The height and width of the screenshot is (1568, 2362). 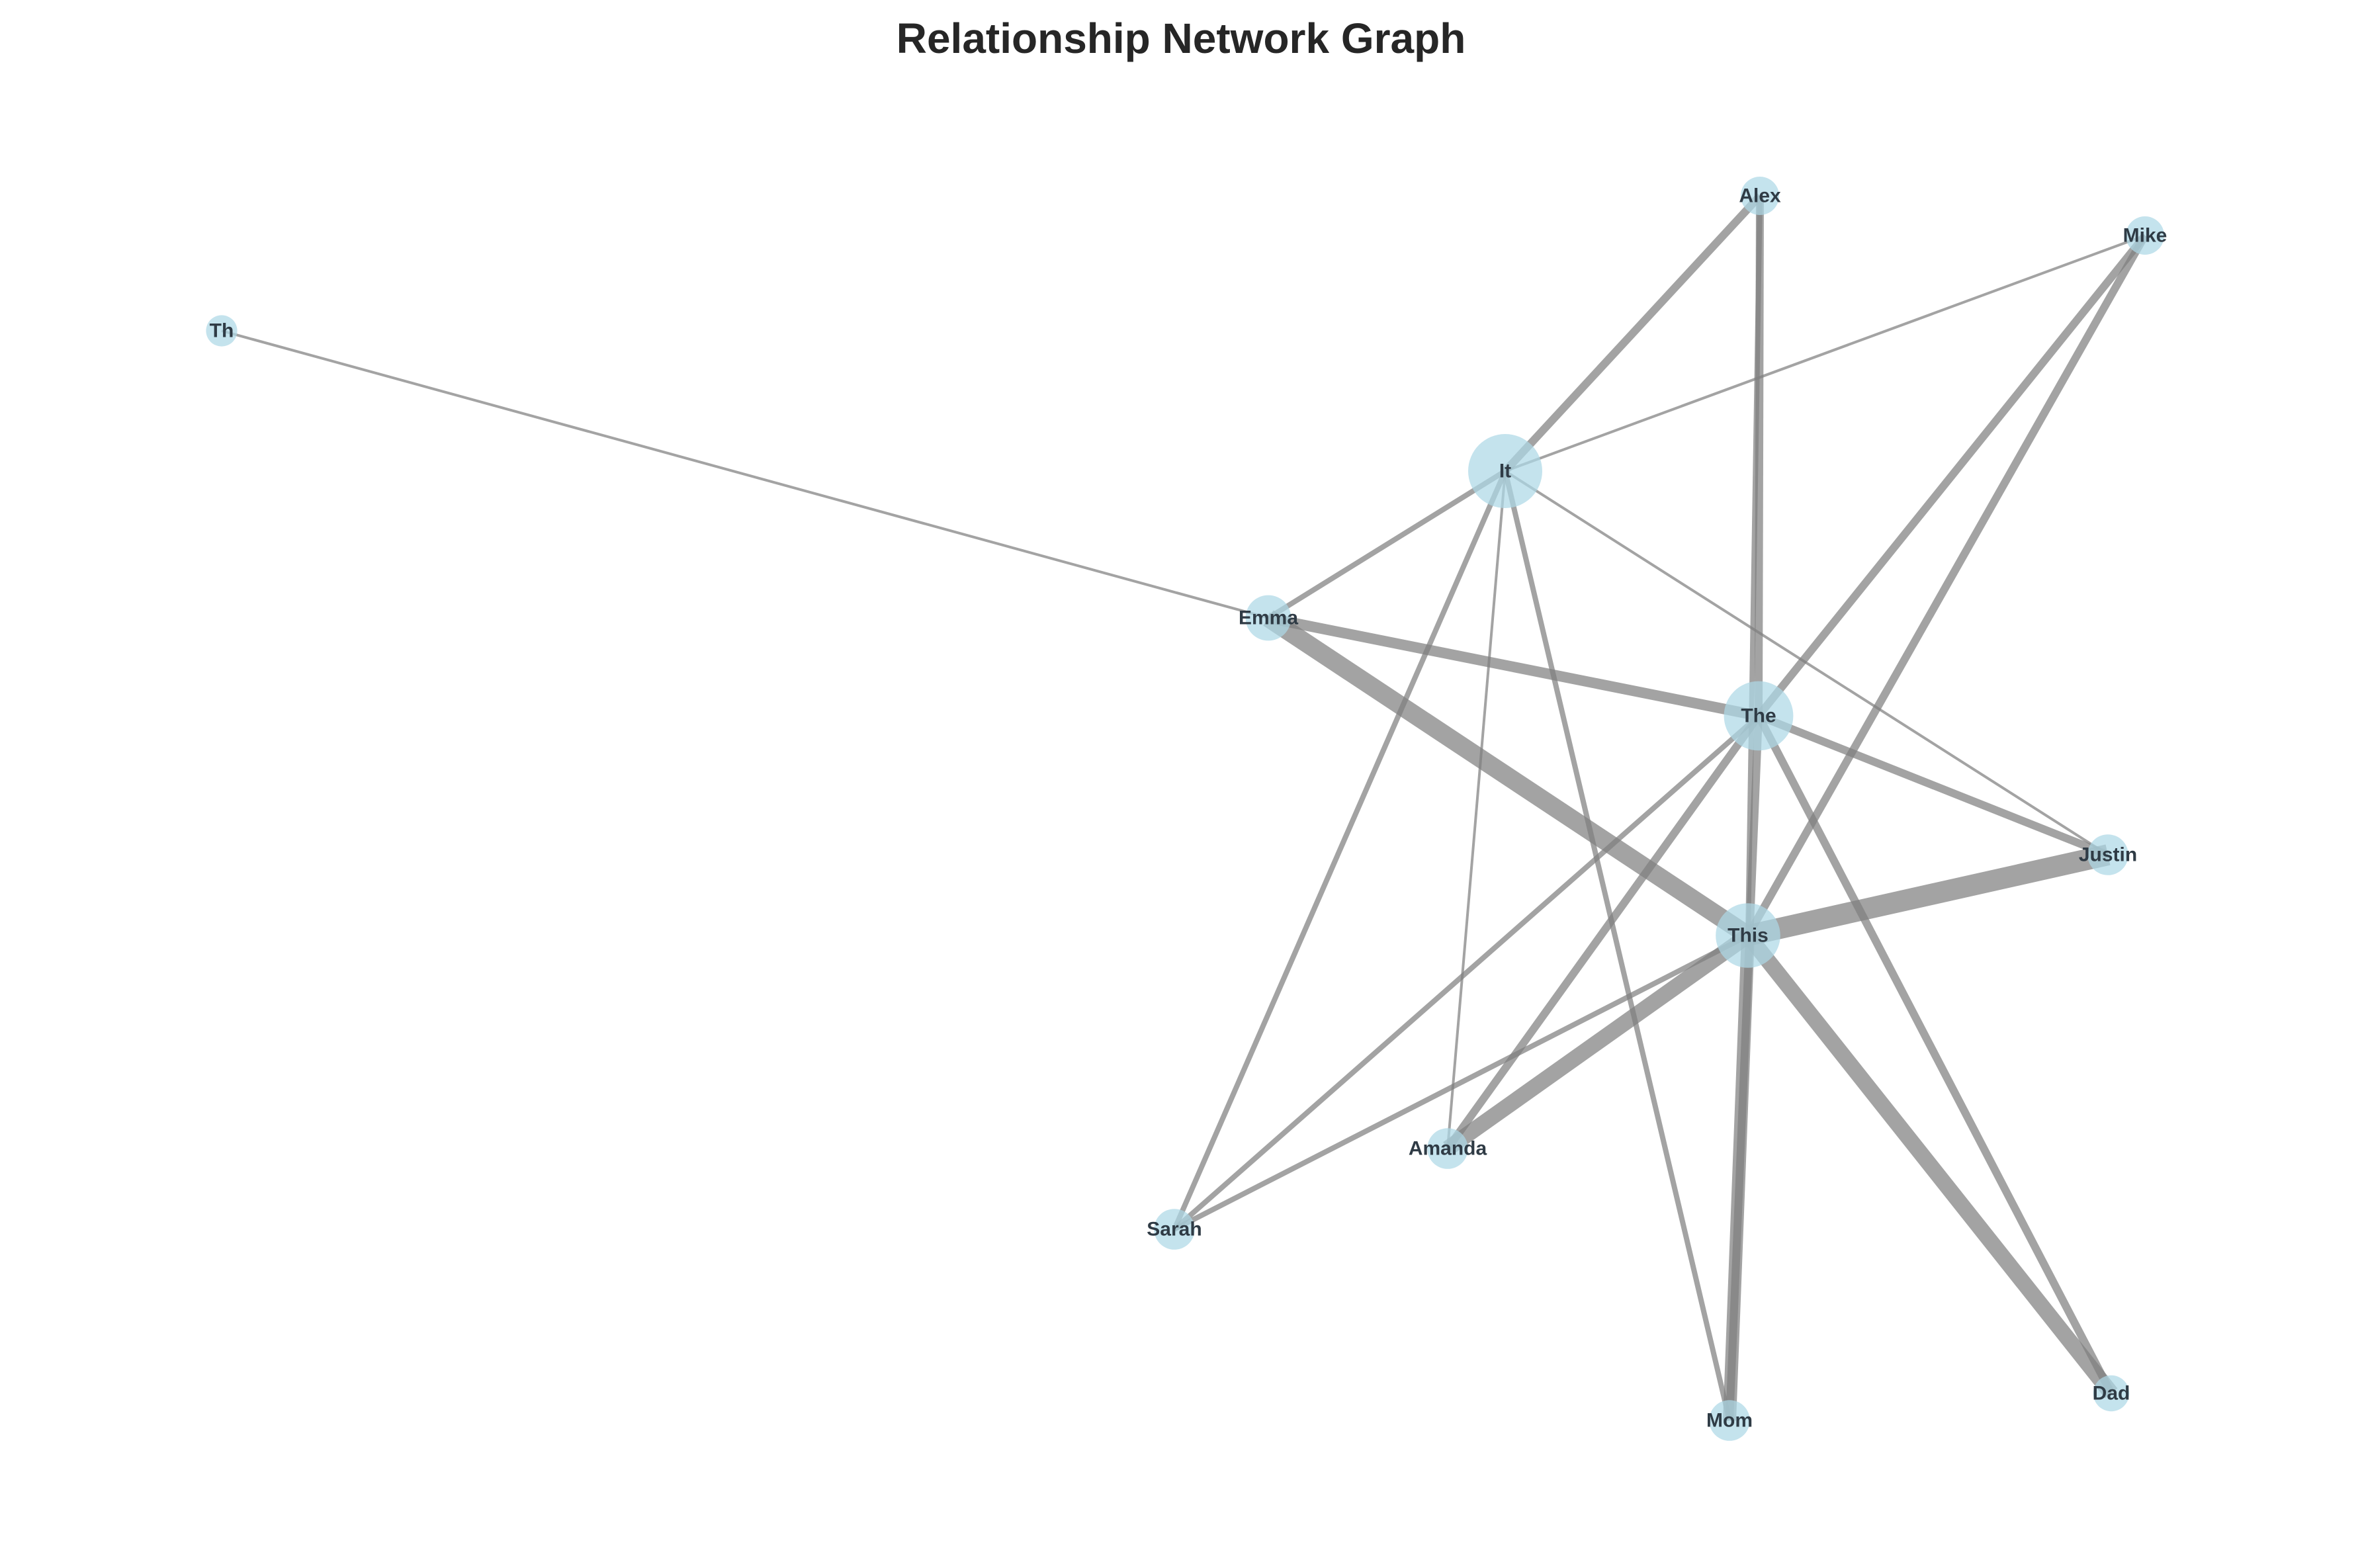 I want to click on node-alex, so click(x=1760, y=196).